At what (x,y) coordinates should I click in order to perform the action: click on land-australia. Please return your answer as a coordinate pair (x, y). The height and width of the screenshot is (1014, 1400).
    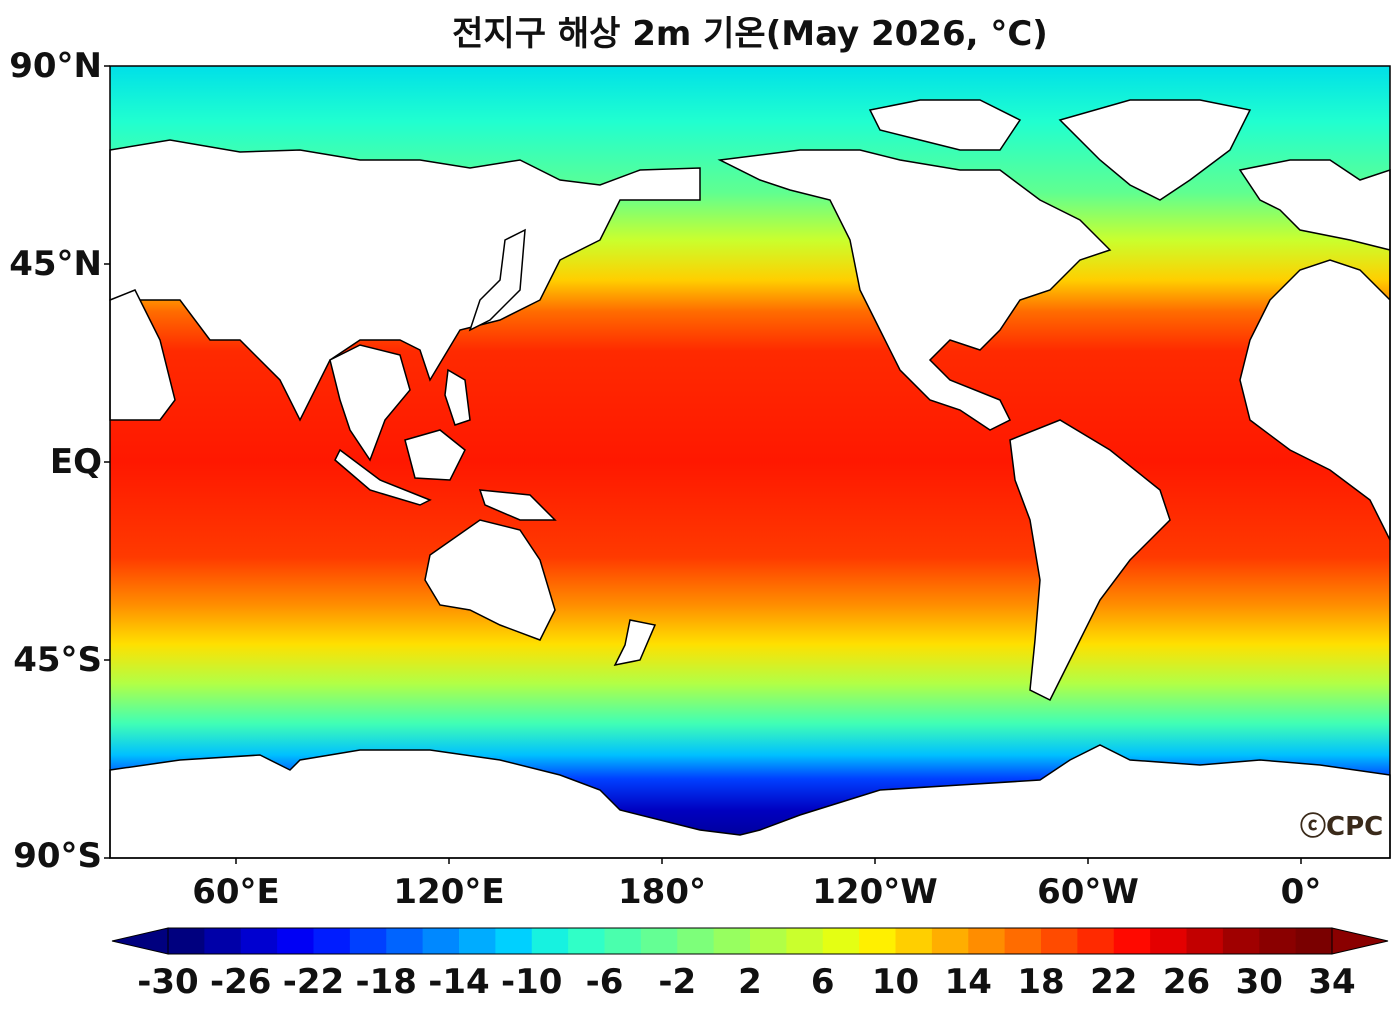
    Looking at the image, I should click on (490, 580).